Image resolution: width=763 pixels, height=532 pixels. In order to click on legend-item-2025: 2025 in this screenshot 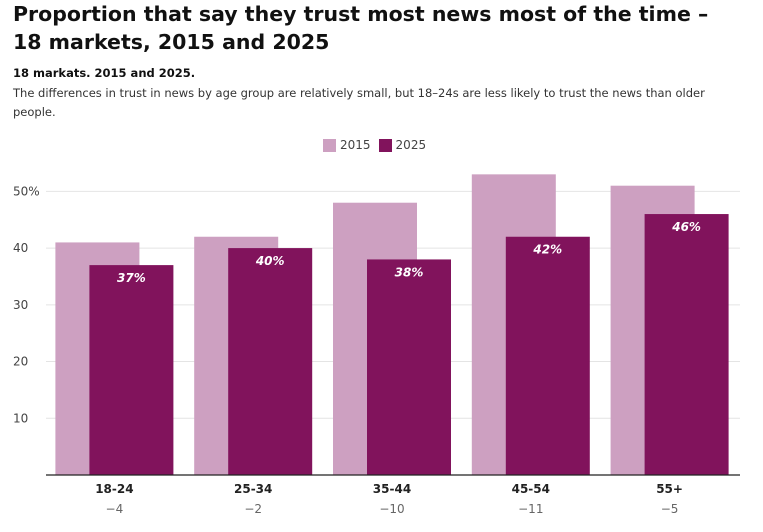, I will do `click(402, 145)`.